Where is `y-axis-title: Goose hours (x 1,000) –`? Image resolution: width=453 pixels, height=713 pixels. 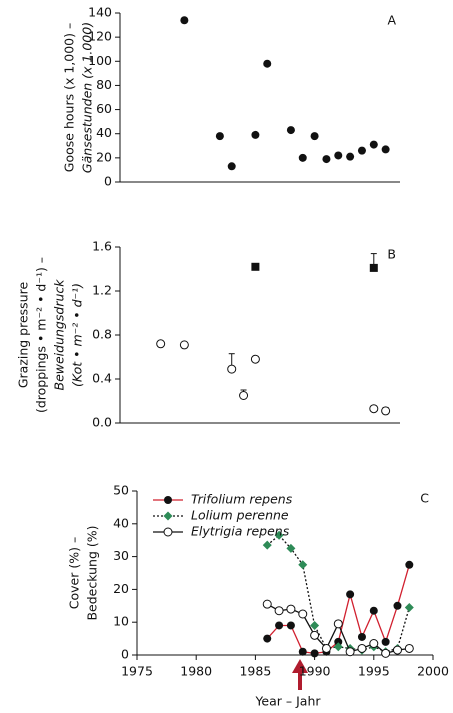
y-axis-title: Goose hours (x 1,000) – is located at coordinates (69, 97).